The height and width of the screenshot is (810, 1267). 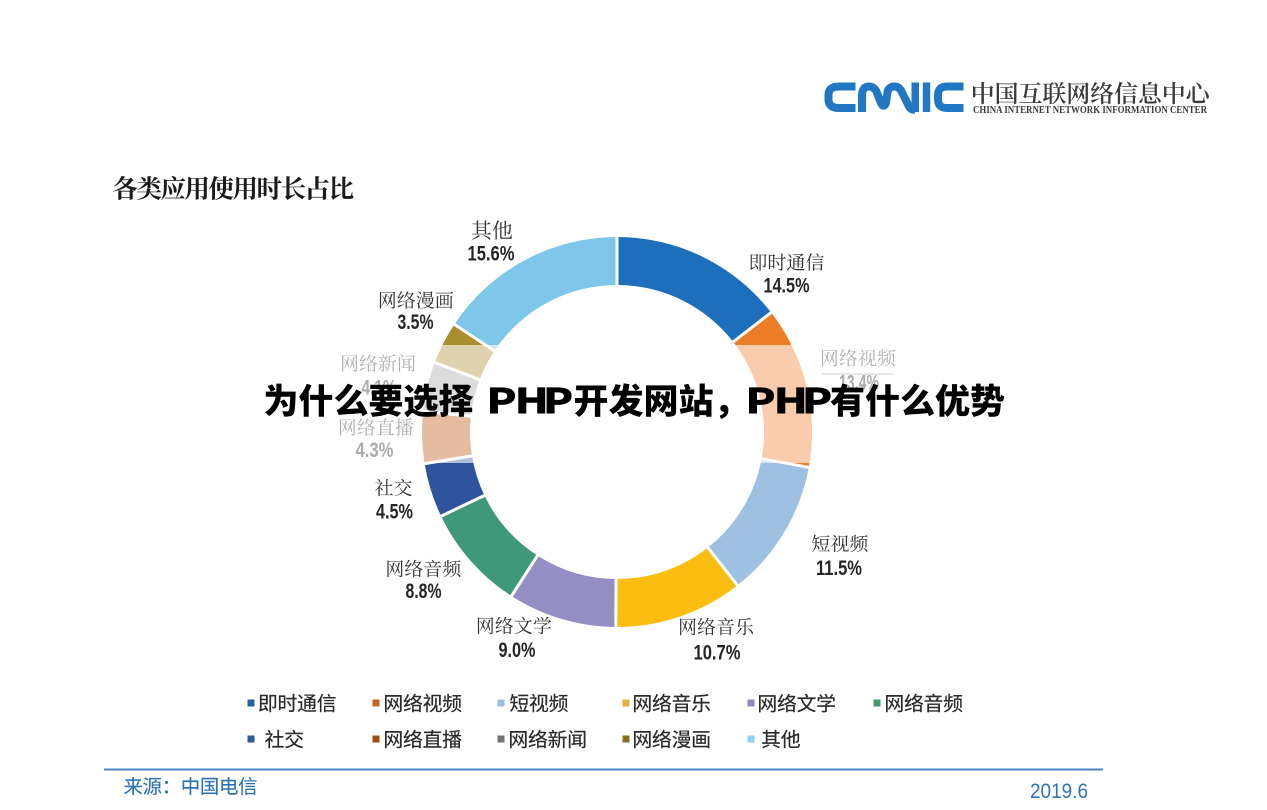 I want to click on svg-text: 4.5%, so click(x=394, y=512).